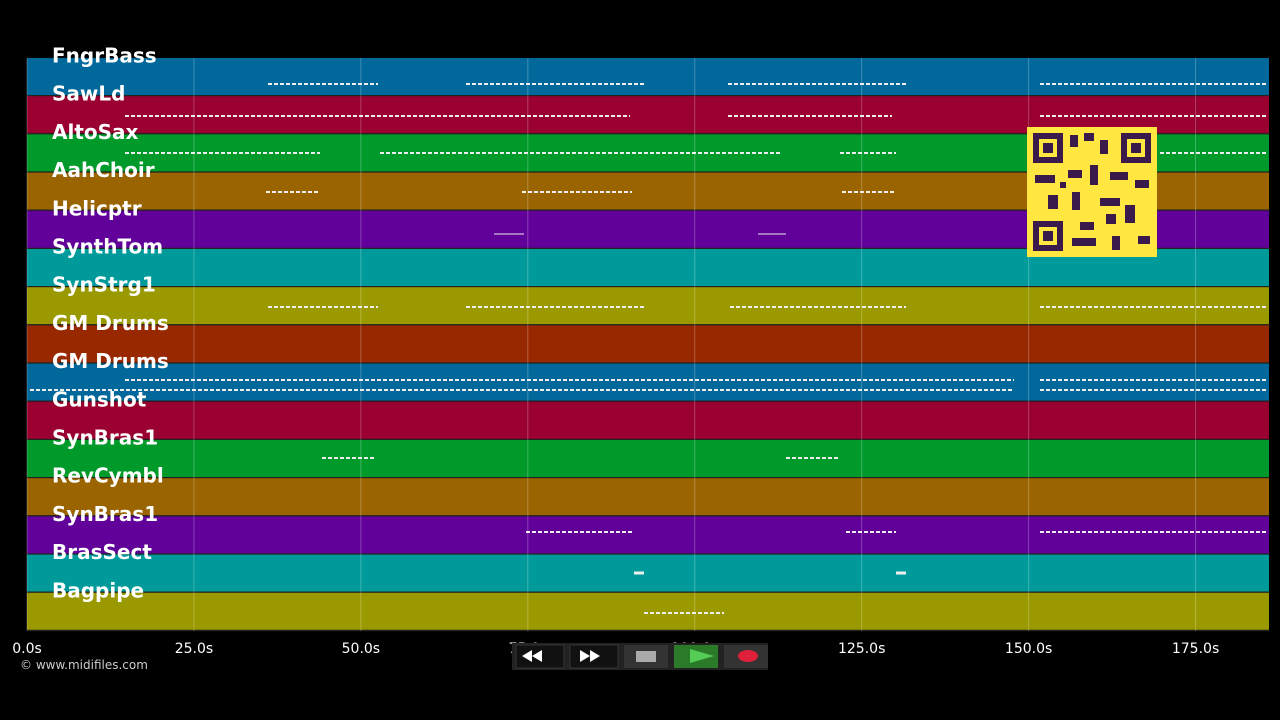 The height and width of the screenshot is (720, 1280). I want to click on tick-label: 125.0s, so click(861, 649).